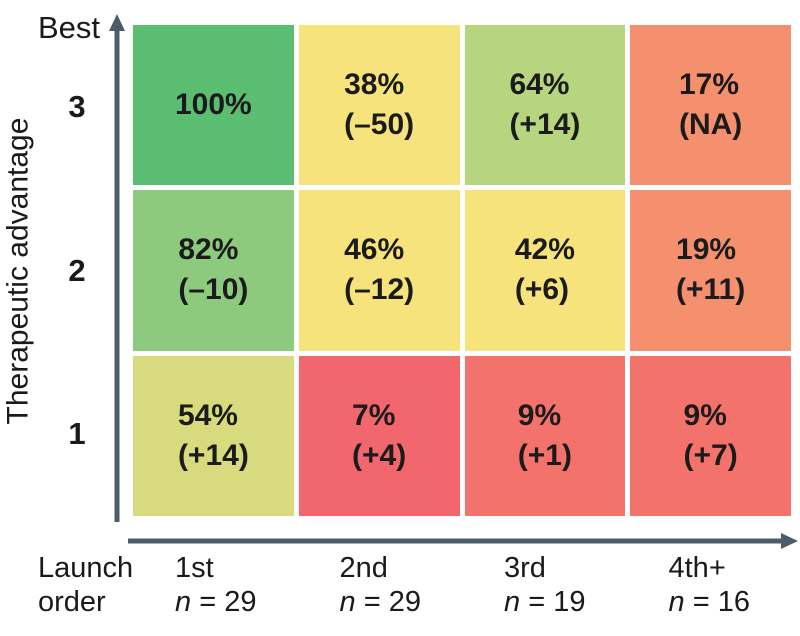  What do you see at coordinates (710, 125) in the screenshot?
I see `cell-delta: (NA)` at bounding box center [710, 125].